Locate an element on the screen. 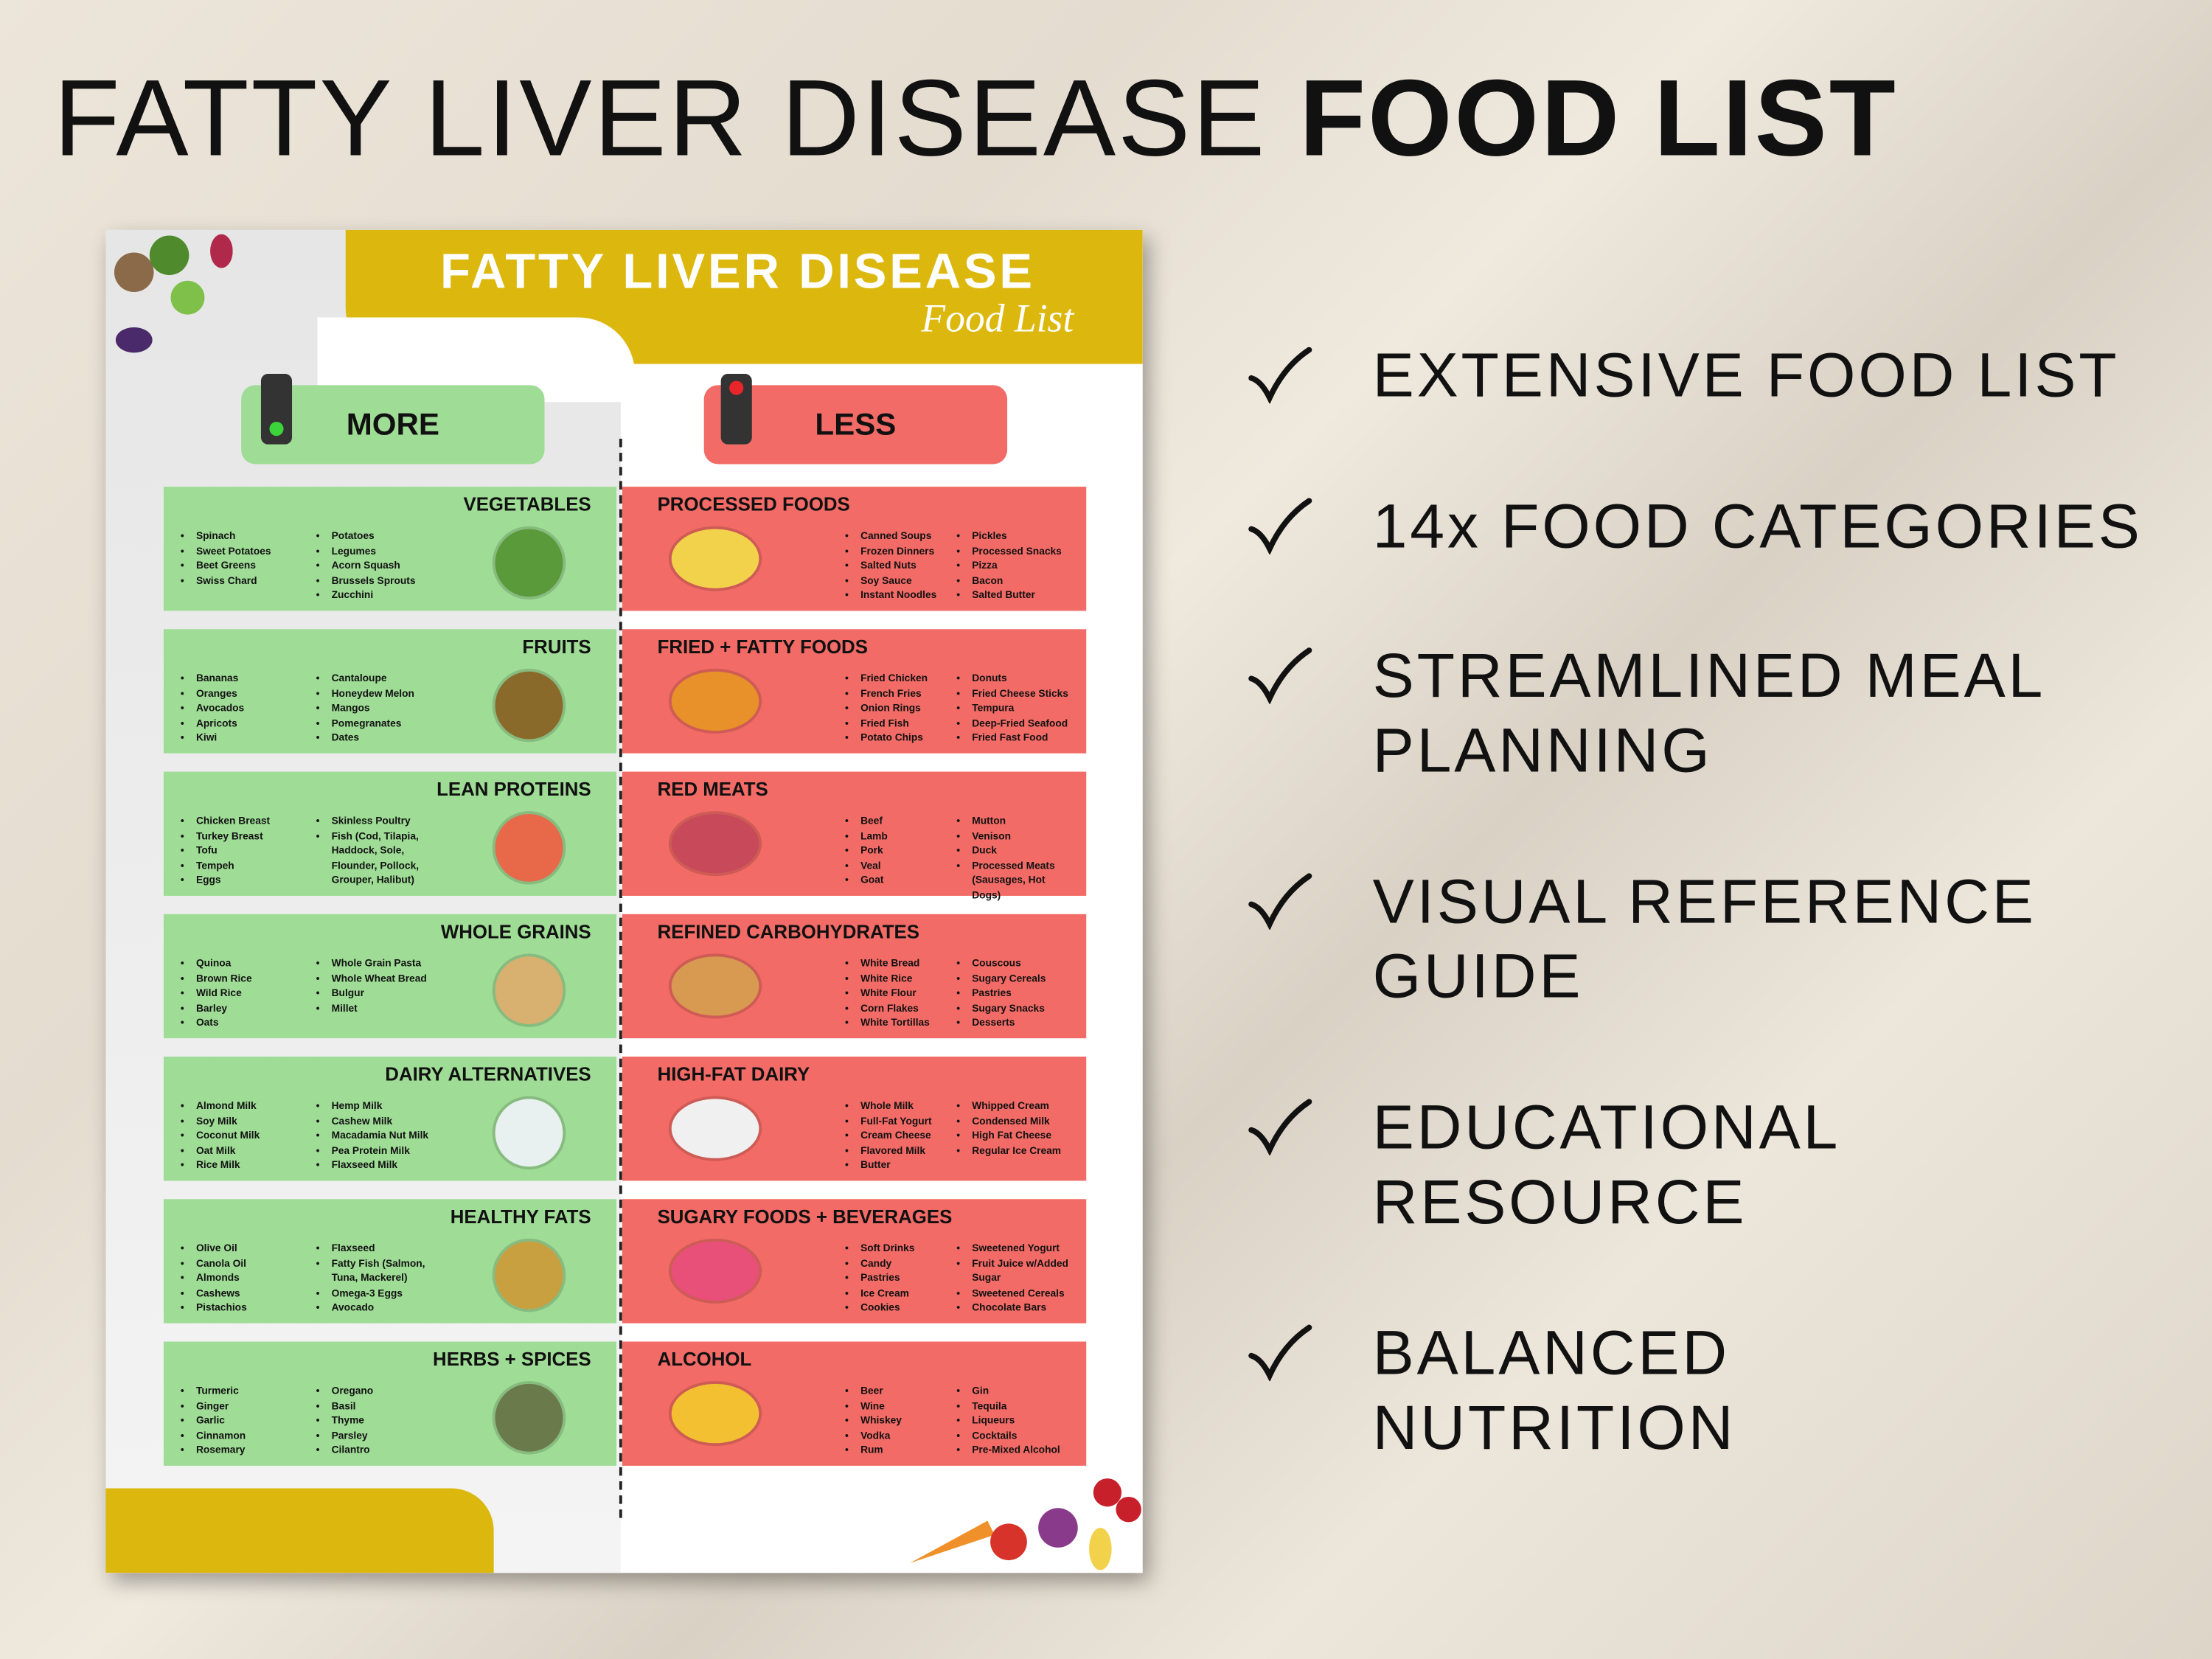 The image size is (2212, 1659). food-item: Rice Milk is located at coordinates (241, 1166).